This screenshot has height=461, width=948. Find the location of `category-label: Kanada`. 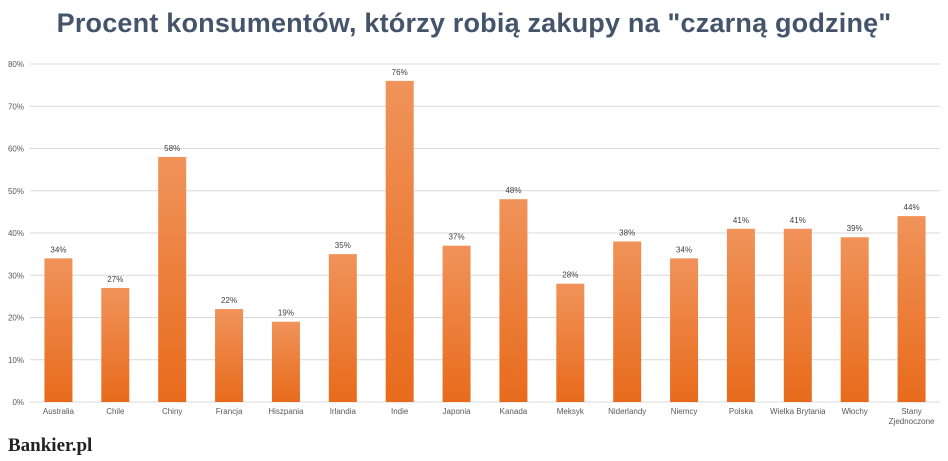

category-label: Kanada is located at coordinates (514, 411).